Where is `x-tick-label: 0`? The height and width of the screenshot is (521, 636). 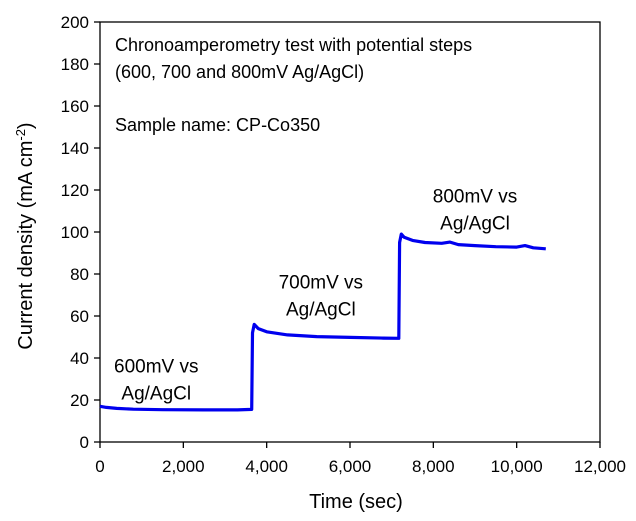 x-tick-label: 0 is located at coordinates (99, 466).